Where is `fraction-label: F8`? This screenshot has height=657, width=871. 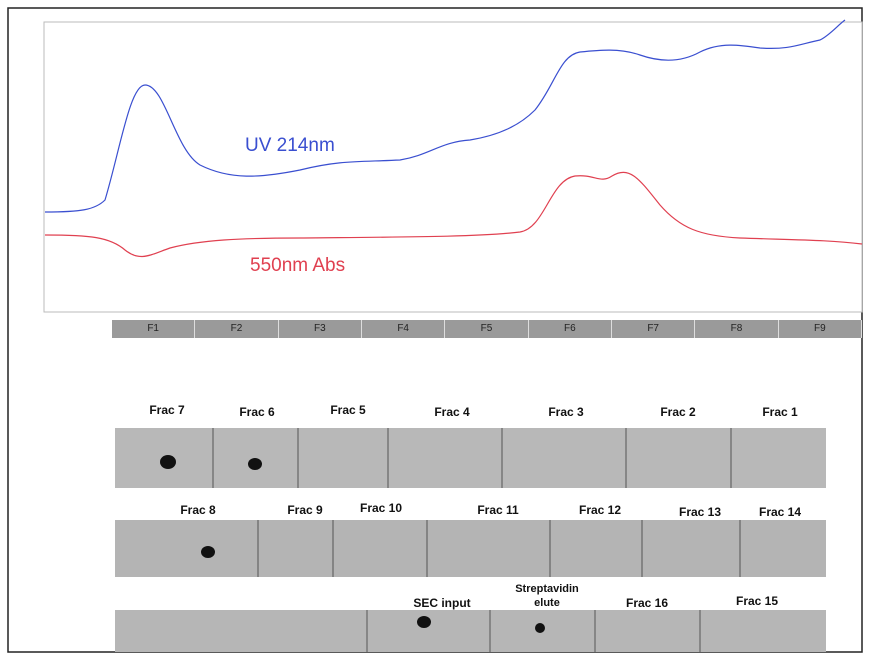
fraction-label: F8 is located at coordinates (737, 329).